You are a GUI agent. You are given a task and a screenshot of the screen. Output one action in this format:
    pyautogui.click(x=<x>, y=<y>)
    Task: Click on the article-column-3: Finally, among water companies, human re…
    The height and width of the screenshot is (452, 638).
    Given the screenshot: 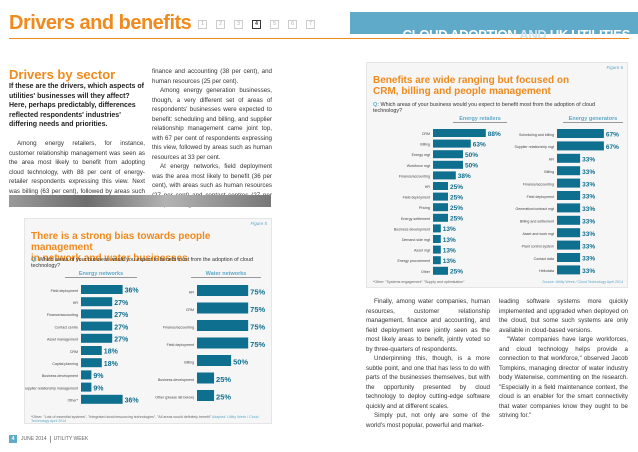 What is the action you would take?
    pyautogui.click(x=428, y=363)
    